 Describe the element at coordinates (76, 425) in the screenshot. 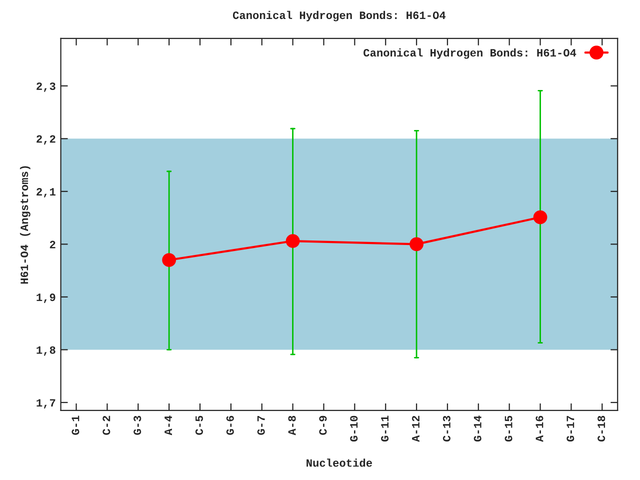

I see `x-tick-label: G-1` at that location.